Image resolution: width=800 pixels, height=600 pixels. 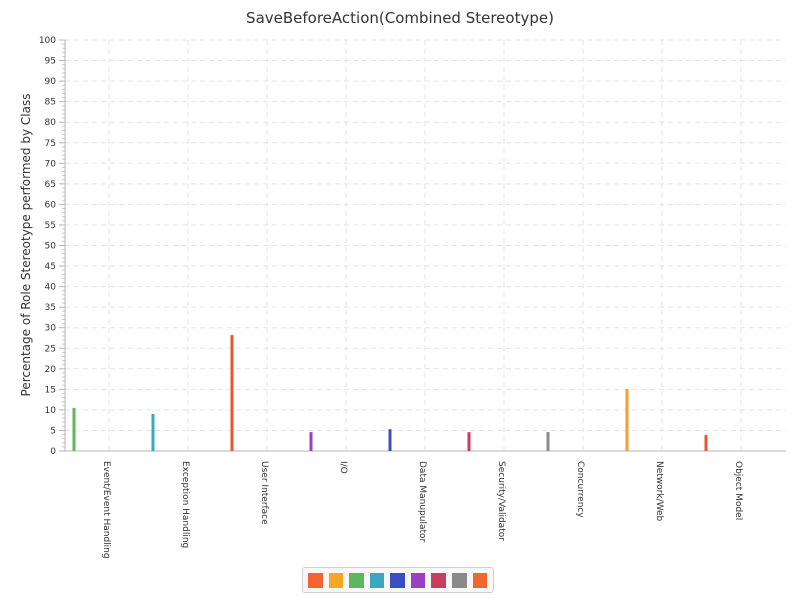 What do you see at coordinates (106, 510) in the screenshot?
I see `x-tick-label: Event/Event Handling` at bounding box center [106, 510].